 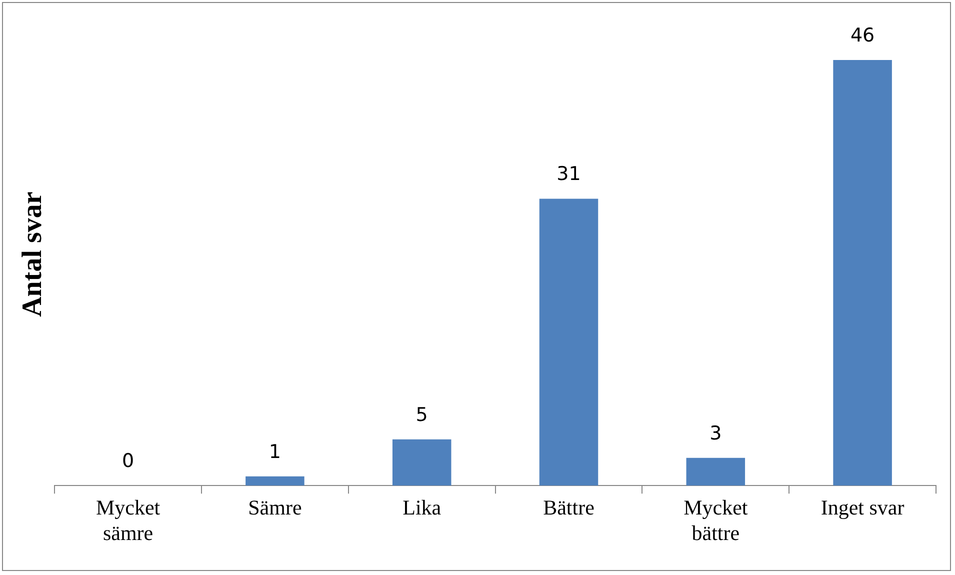 I want to click on x-tick-label: Lika, so click(x=422, y=508).